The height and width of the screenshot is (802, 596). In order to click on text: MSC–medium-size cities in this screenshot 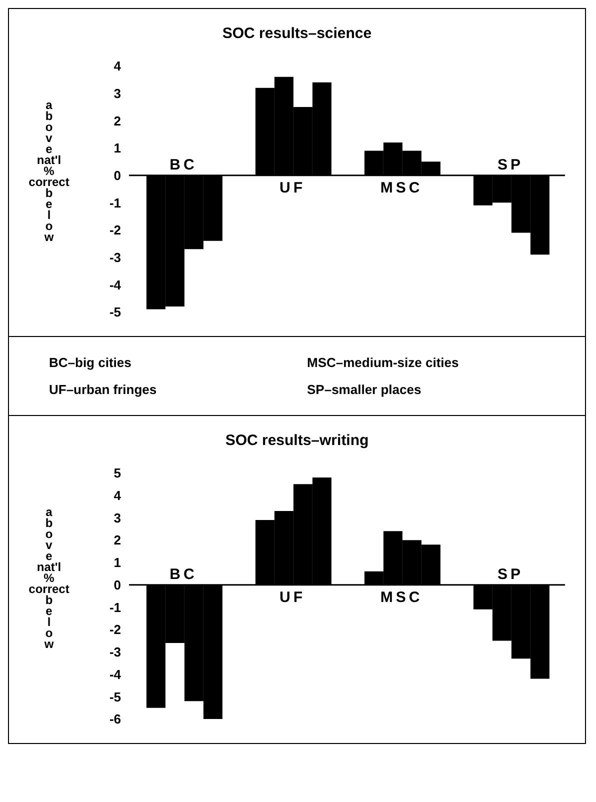, I will do `click(383, 362)`.